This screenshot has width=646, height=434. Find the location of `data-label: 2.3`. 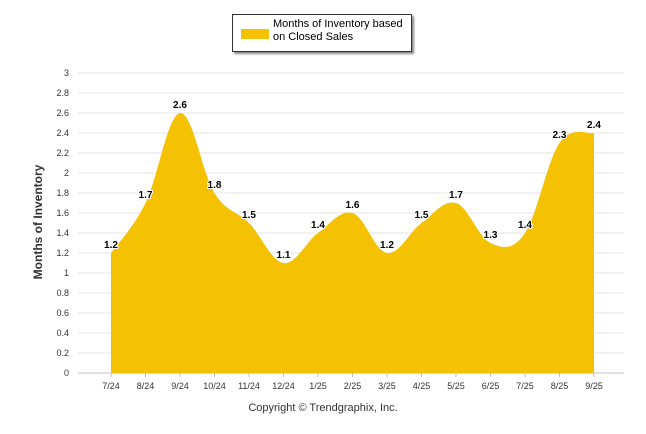

data-label: 2.3 is located at coordinates (560, 135).